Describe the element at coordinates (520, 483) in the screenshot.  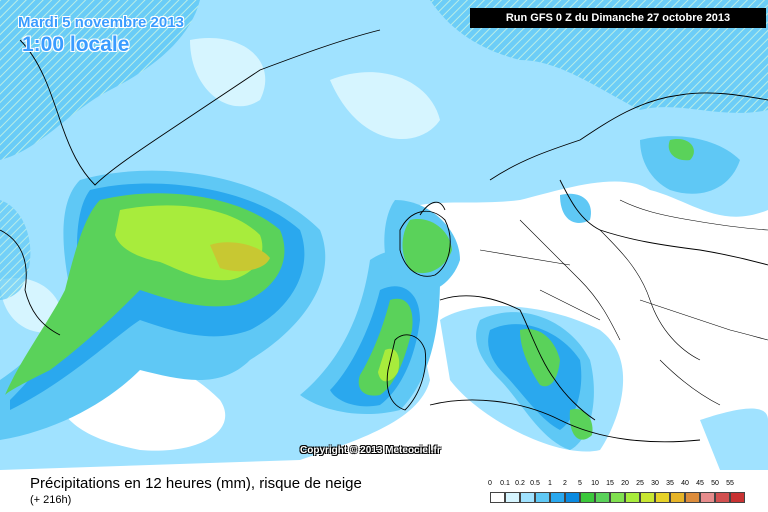
I see `legend-tick-label: 0.2` at that location.